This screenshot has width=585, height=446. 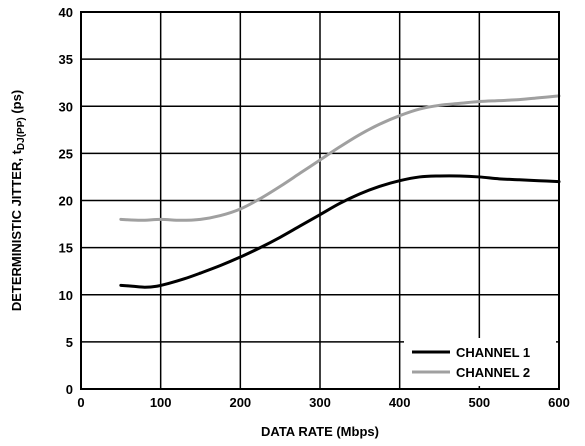 What do you see at coordinates (69, 342) in the screenshot?
I see `y-tick-label: 5` at bounding box center [69, 342].